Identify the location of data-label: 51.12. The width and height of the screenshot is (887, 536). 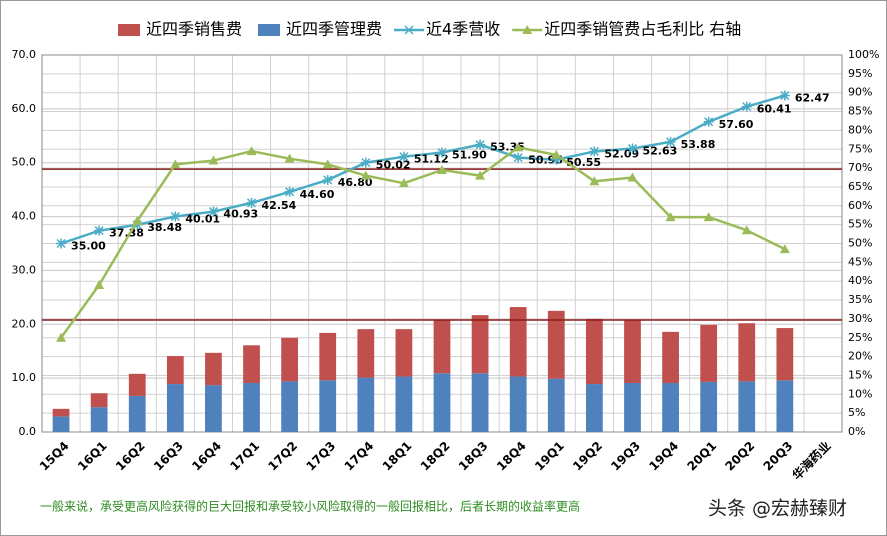
(431, 159).